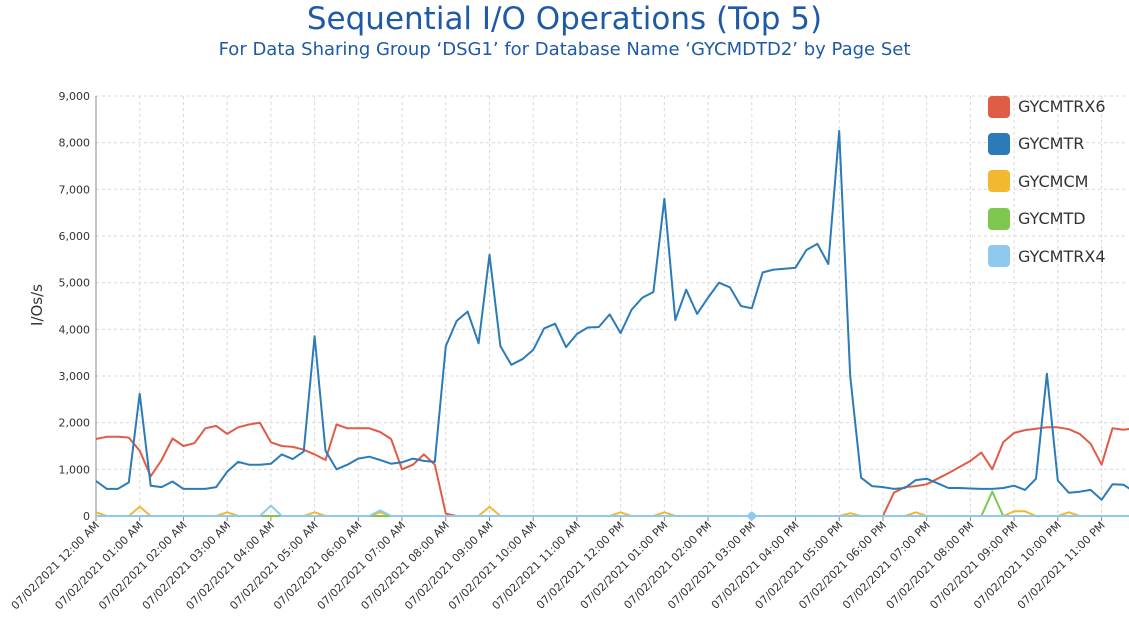 The image size is (1129, 622). I want to click on legend-item-gycmtrx4: GYCMTRX4, so click(1058, 256).